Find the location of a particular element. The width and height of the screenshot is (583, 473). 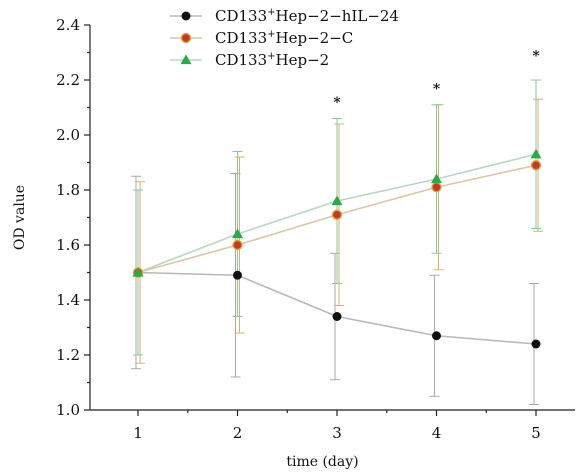

x-axis-label: time (day) is located at coordinates (322, 462).